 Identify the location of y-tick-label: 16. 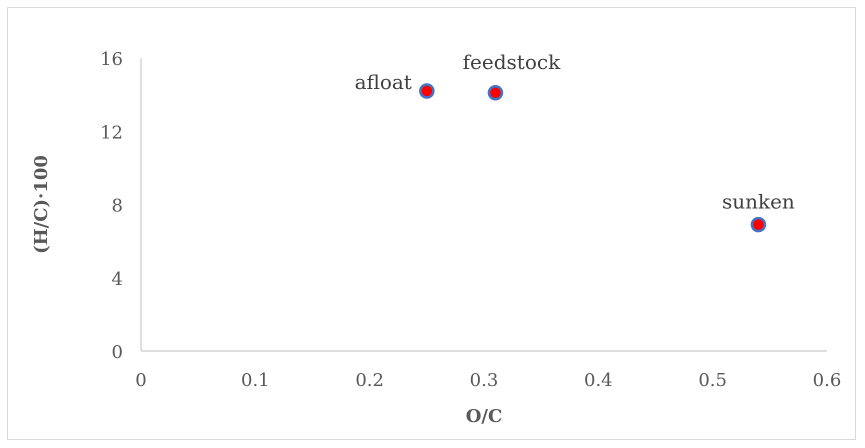
(111, 59).